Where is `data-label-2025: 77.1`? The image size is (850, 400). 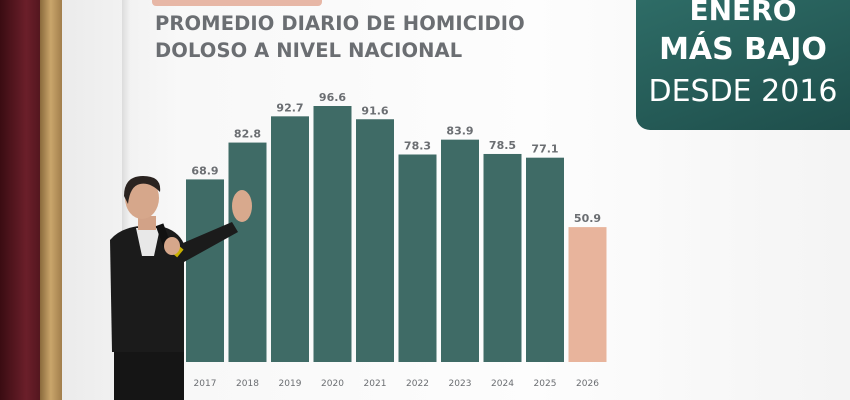 data-label-2025: 77.1 is located at coordinates (544, 149).